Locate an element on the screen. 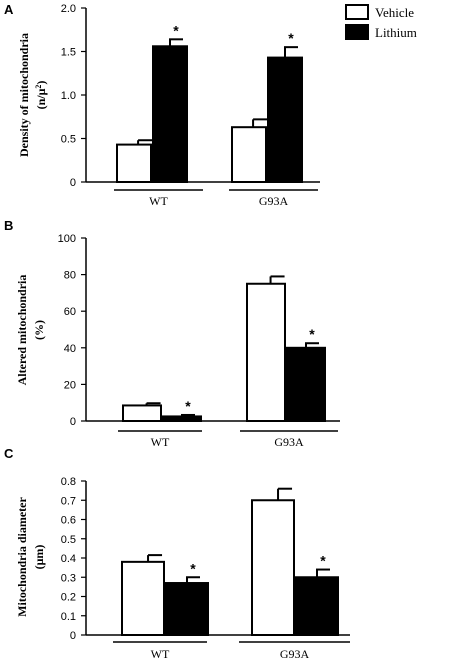 This screenshot has width=454, height=665. panel-a-ylabel-sup: 2 is located at coordinates (38, 87).